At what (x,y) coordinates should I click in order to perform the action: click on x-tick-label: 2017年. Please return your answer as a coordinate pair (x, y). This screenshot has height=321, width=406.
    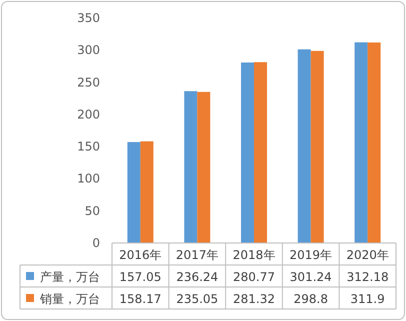
    Looking at the image, I should click on (197, 255).